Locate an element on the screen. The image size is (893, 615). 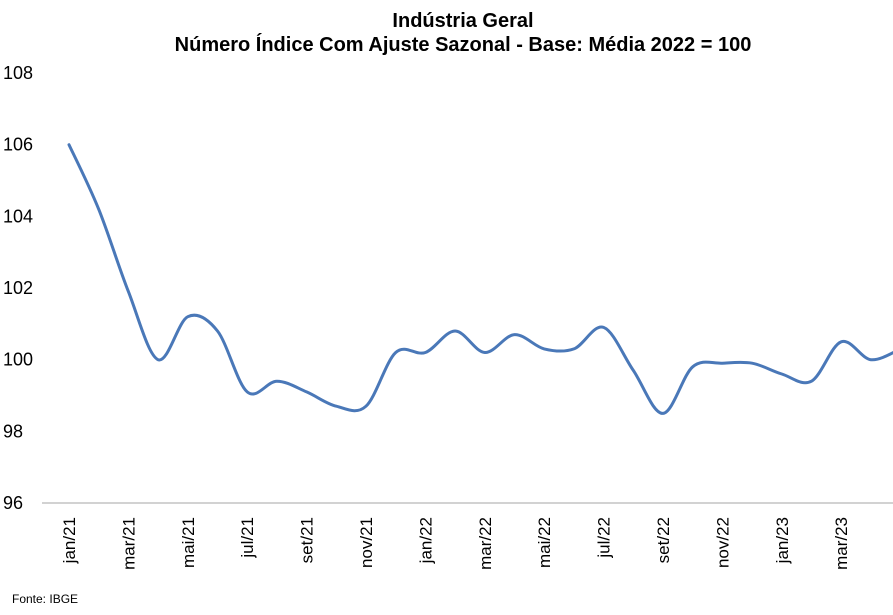
x-tick-label: mar/22 is located at coordinates (485, 543).